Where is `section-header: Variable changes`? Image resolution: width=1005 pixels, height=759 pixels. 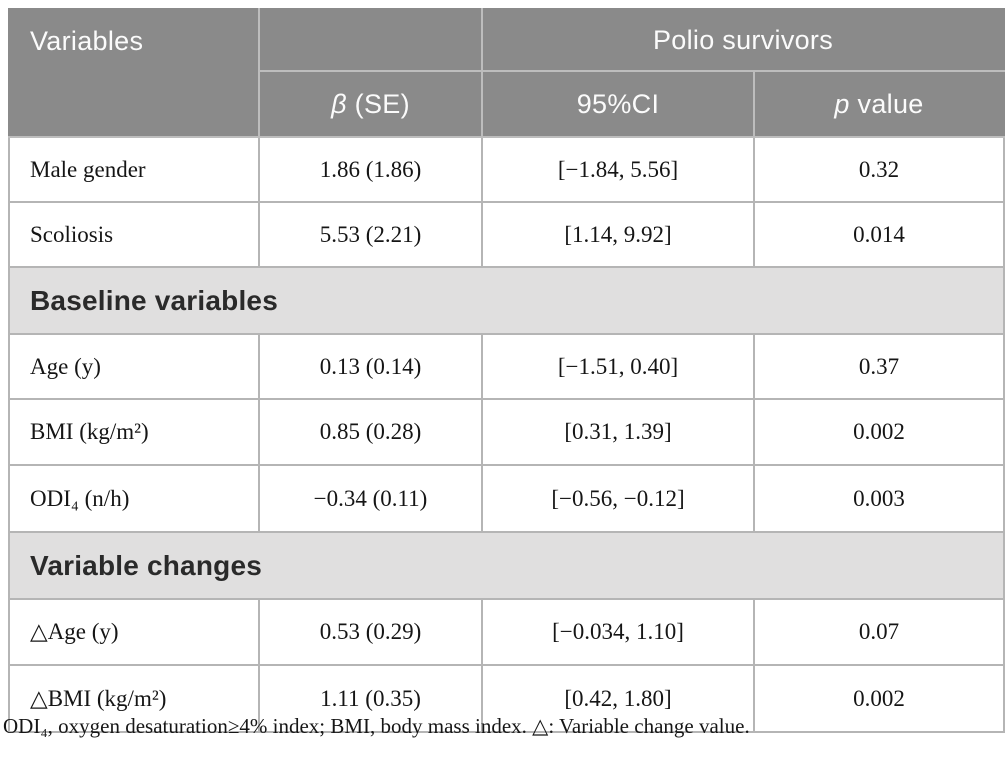 section-header: Variable changes is located at coordinates (506, 565).